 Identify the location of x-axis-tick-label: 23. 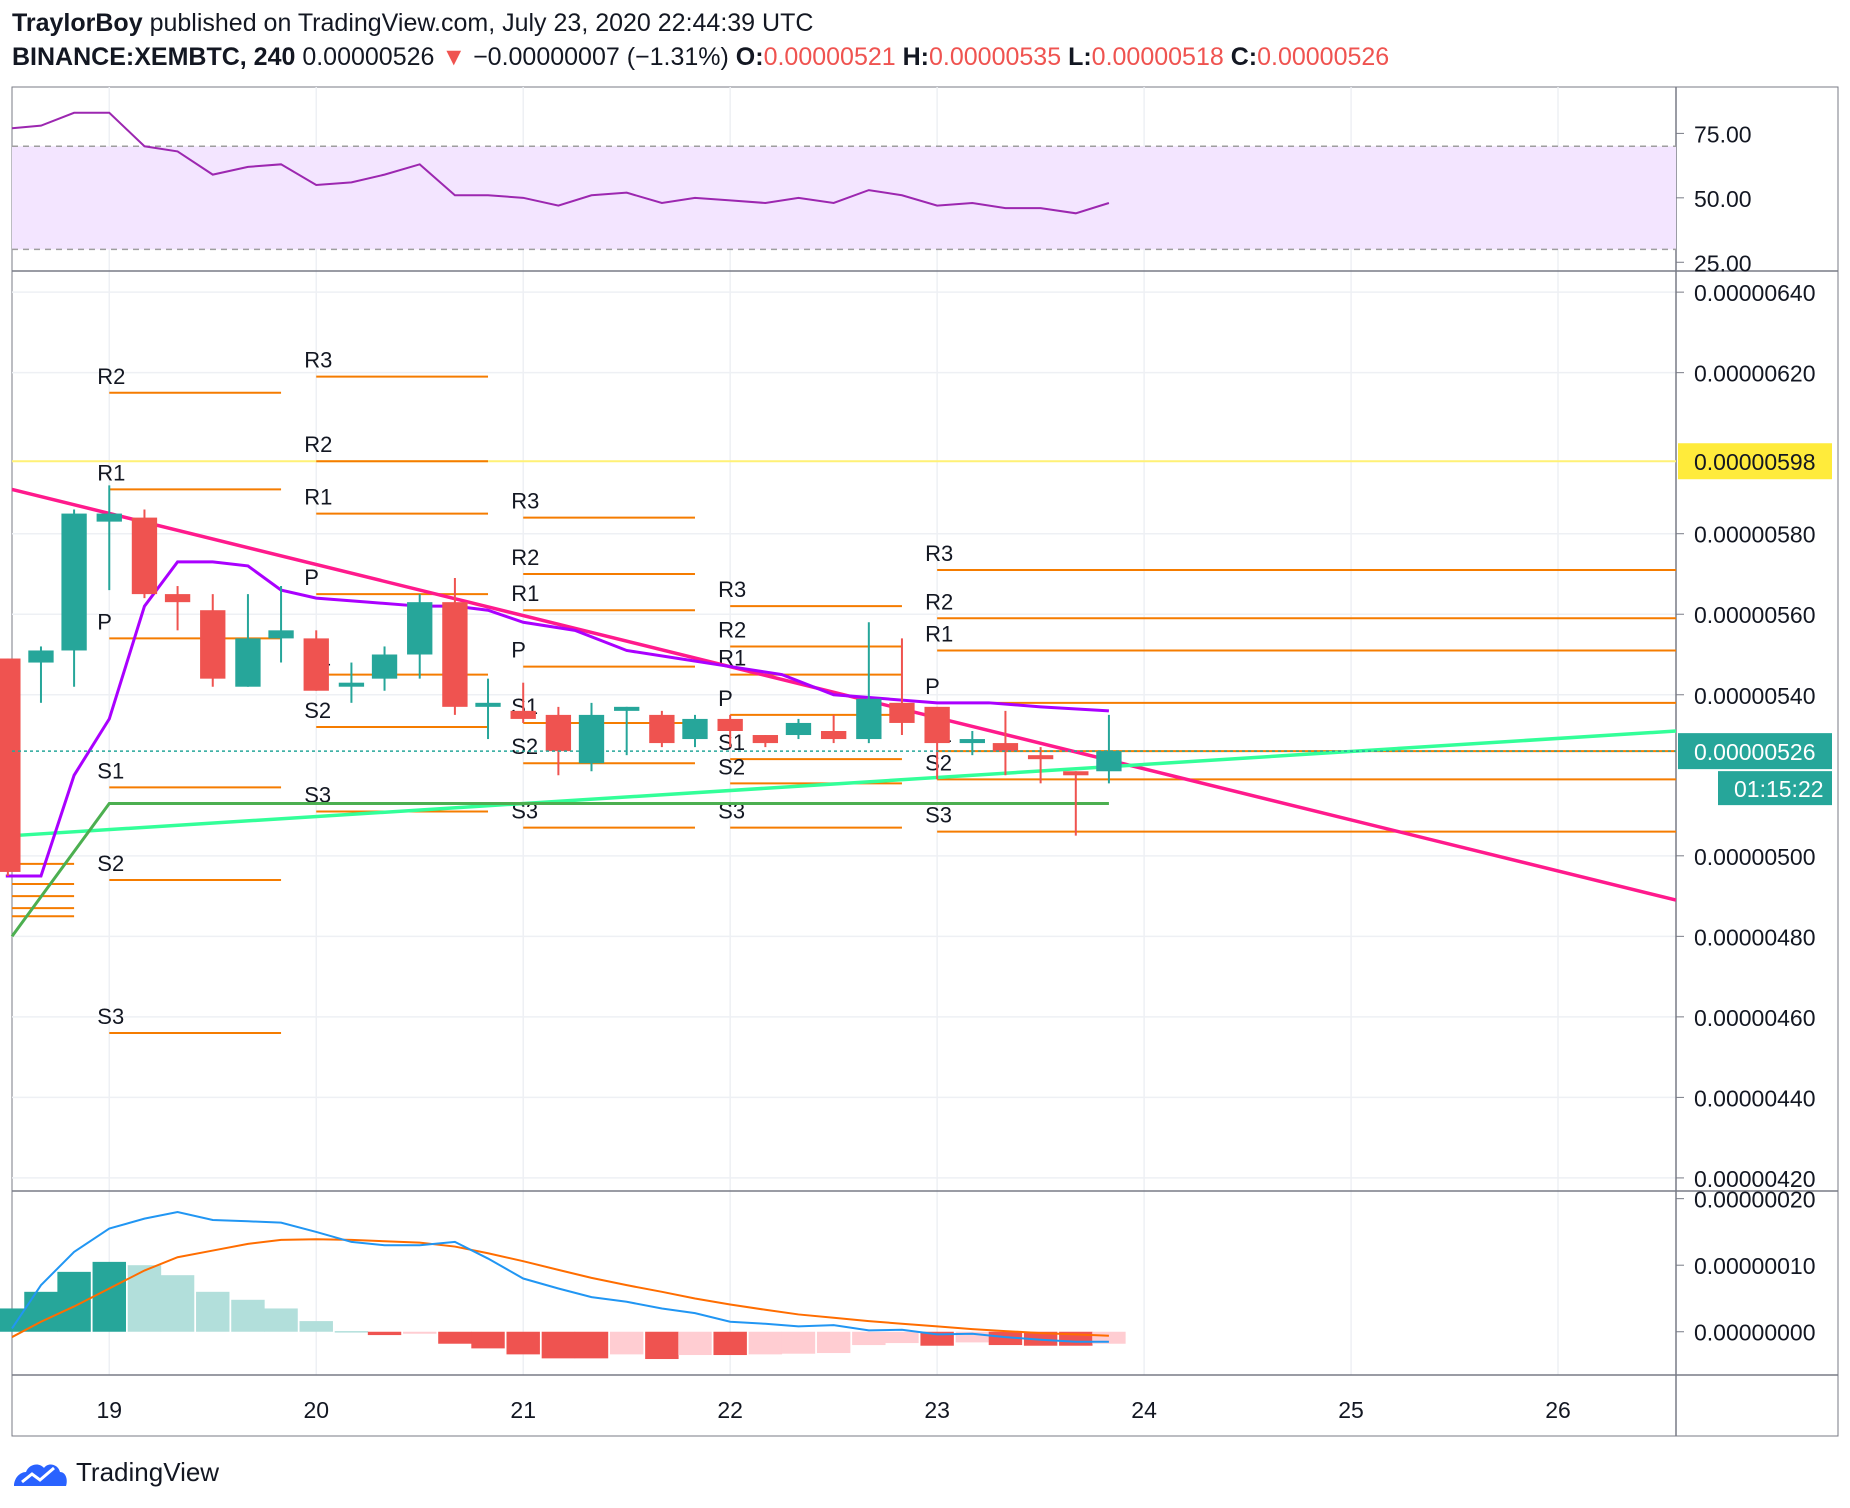
(937, 1410).